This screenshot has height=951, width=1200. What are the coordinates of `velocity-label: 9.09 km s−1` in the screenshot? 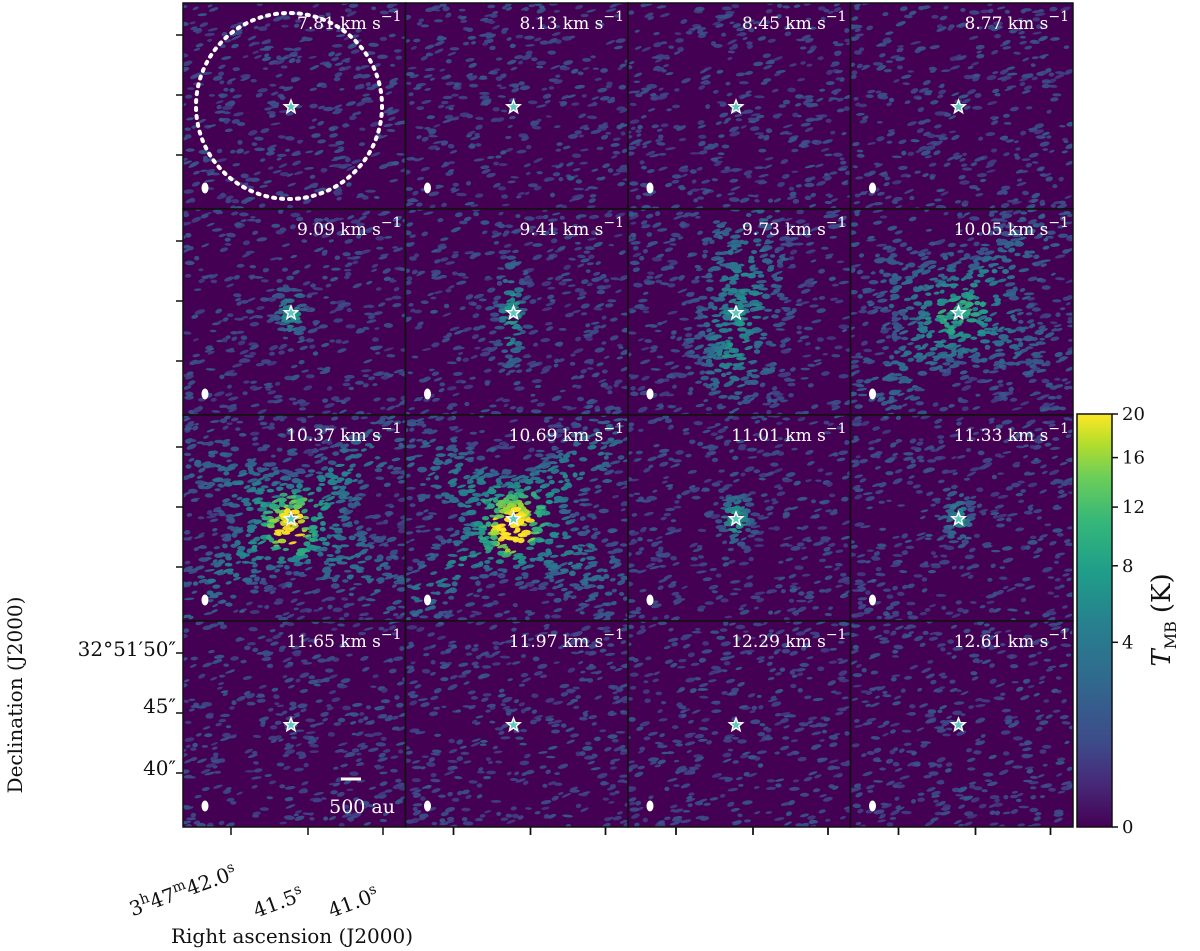 It's located at (349, 227).